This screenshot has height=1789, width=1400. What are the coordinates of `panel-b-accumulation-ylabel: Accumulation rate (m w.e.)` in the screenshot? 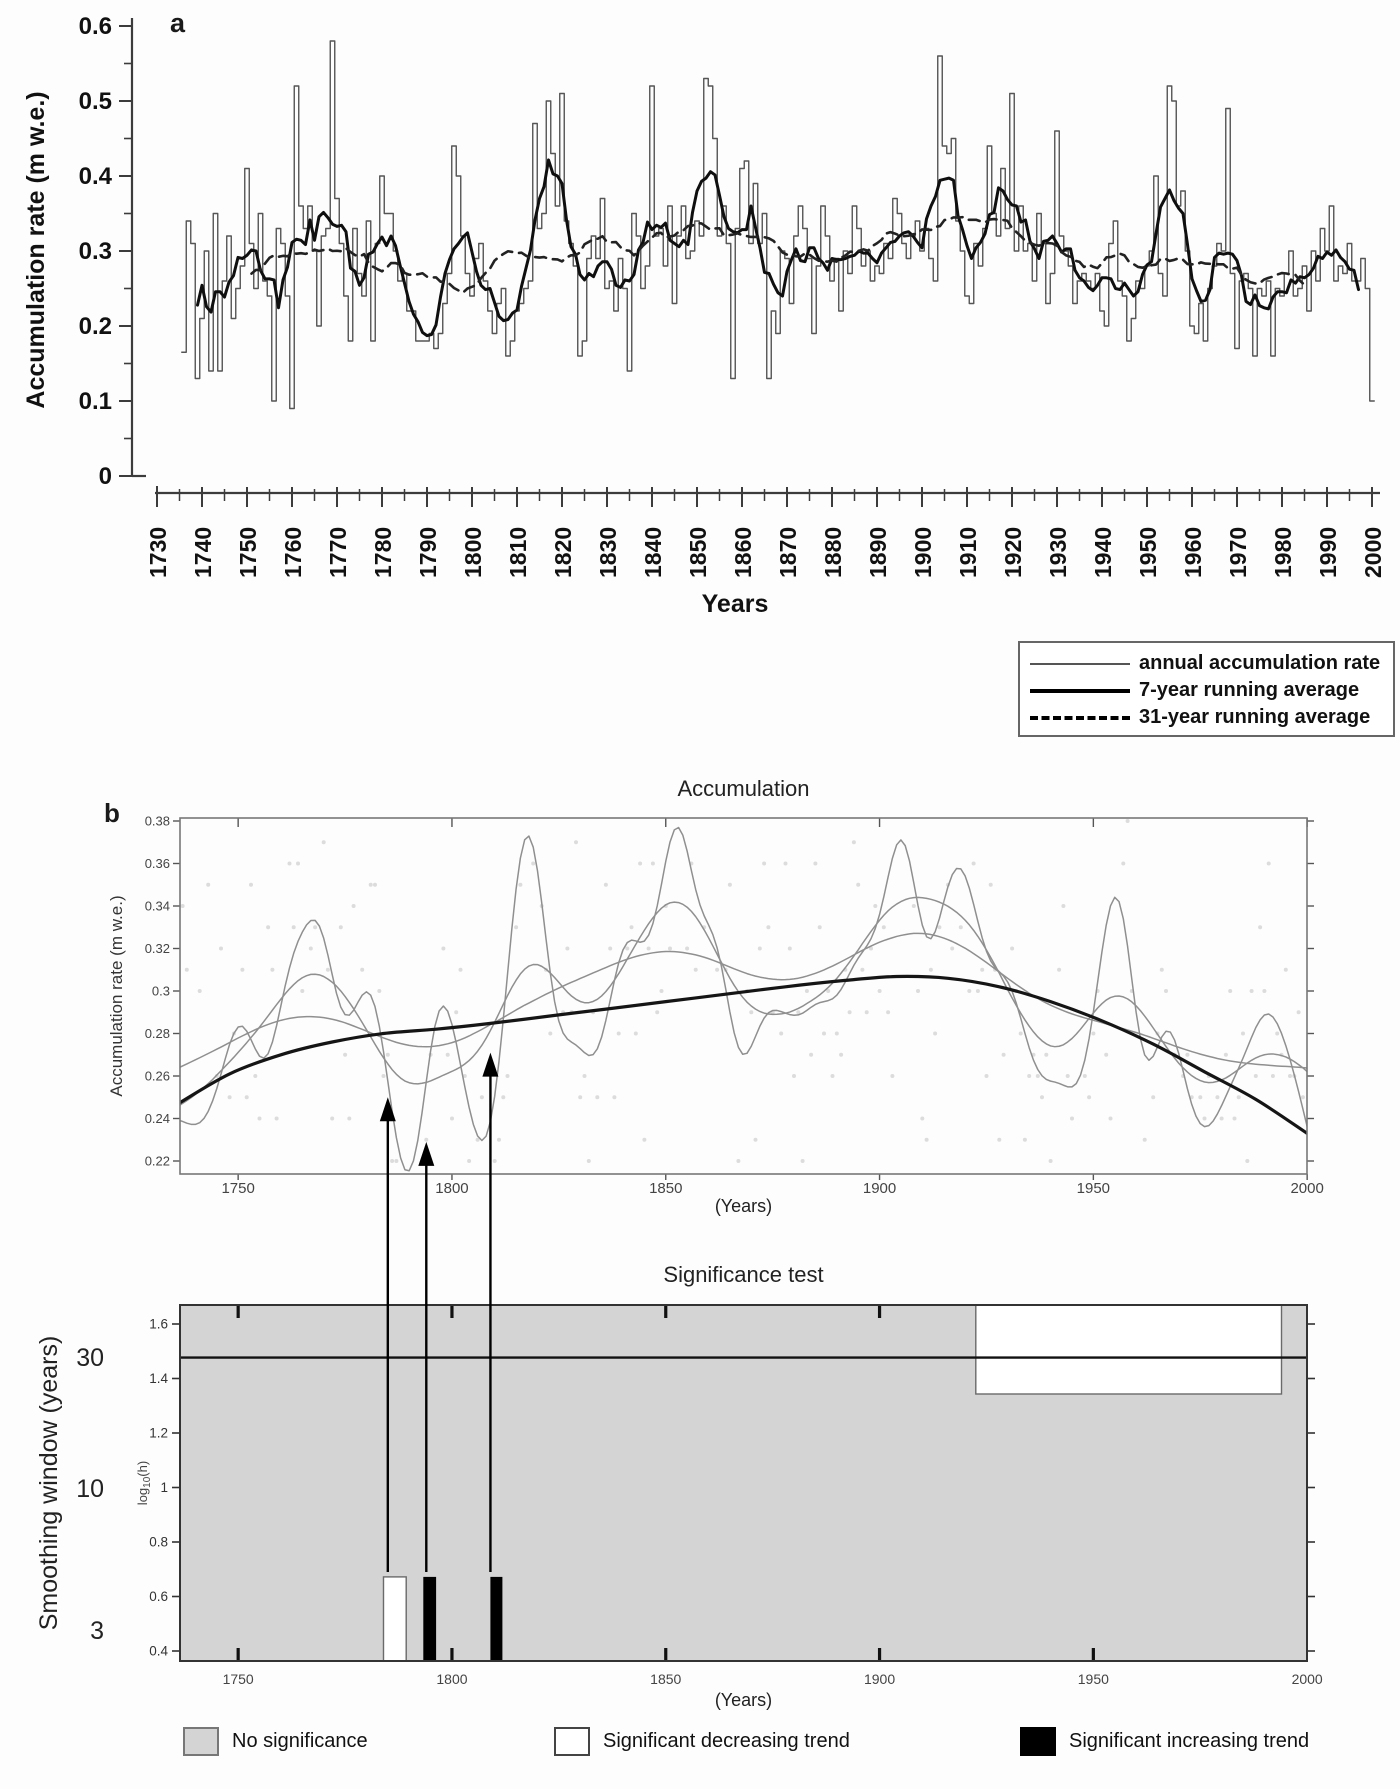 It's located at (116, 995).